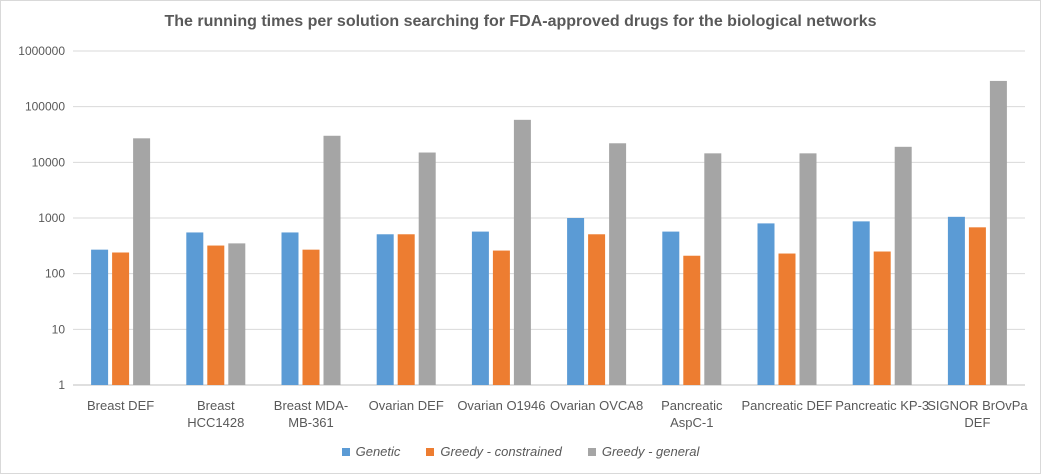 The width and height of the screenshot is (1041, 474). I want to click on legend-item: Greedy - general, so click(643, 451).